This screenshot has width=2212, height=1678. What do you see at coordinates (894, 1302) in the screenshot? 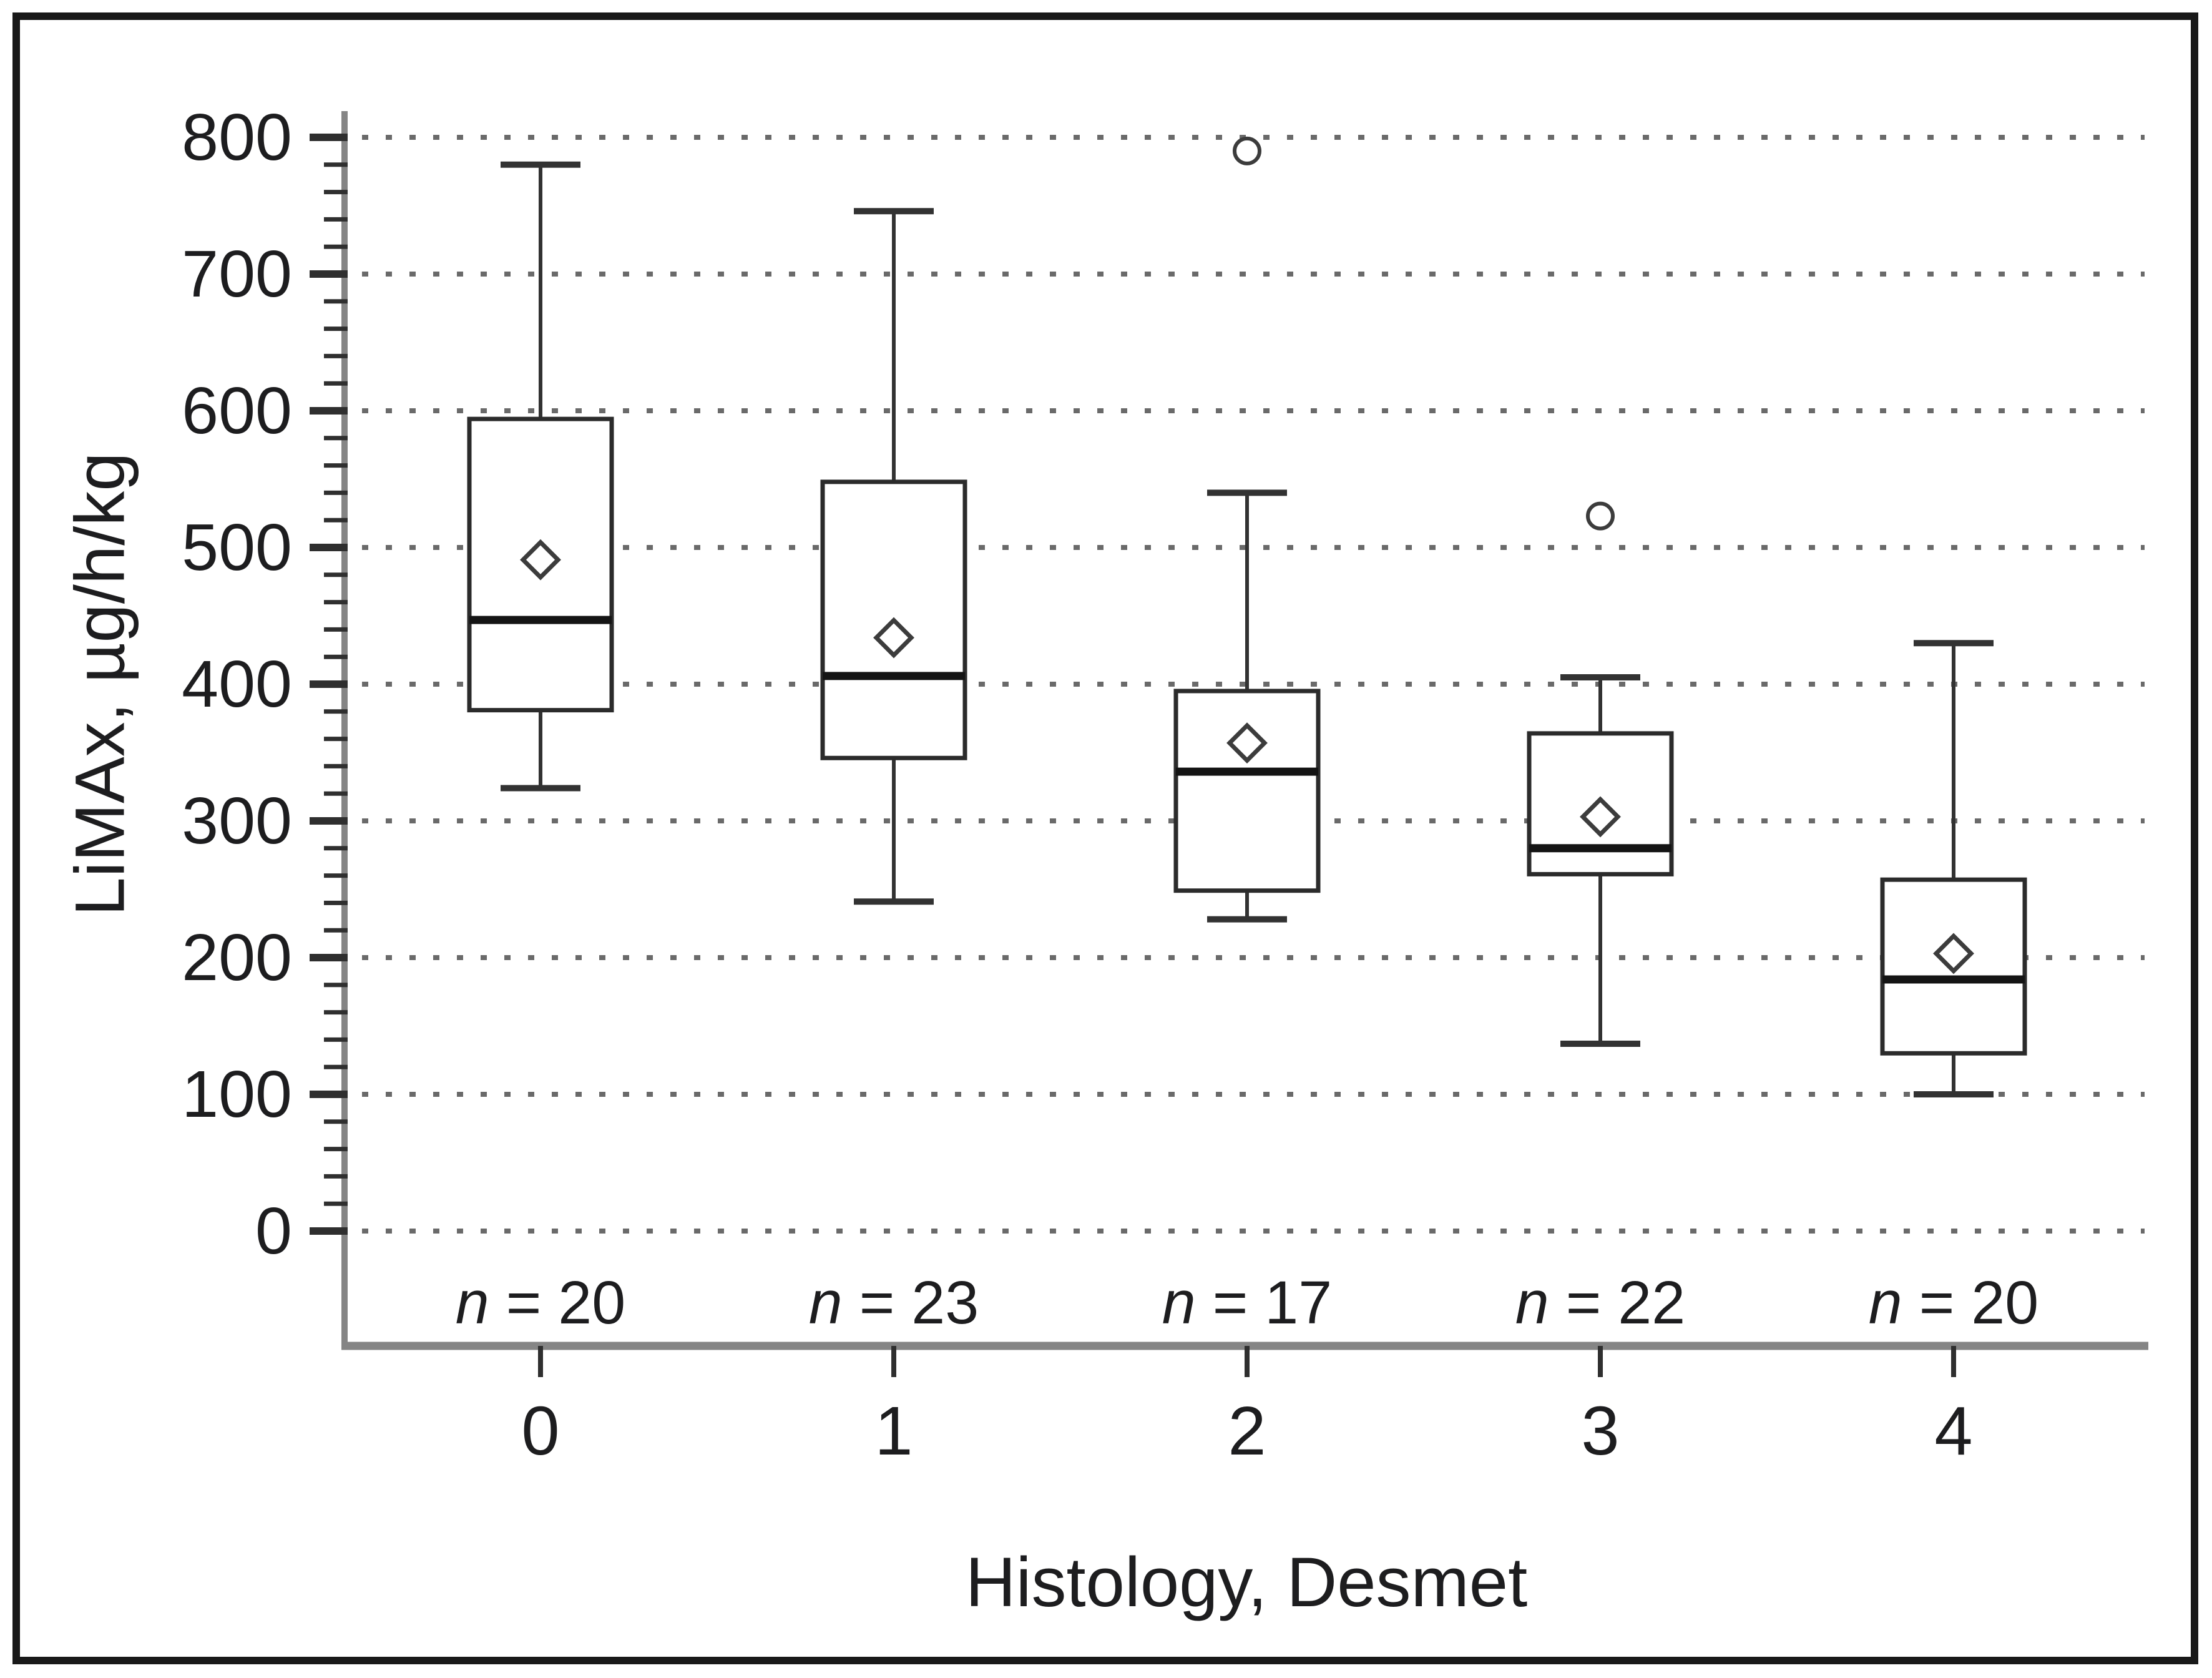
I see `n-label-1: n = 23` at bounding box center [894, 1302].